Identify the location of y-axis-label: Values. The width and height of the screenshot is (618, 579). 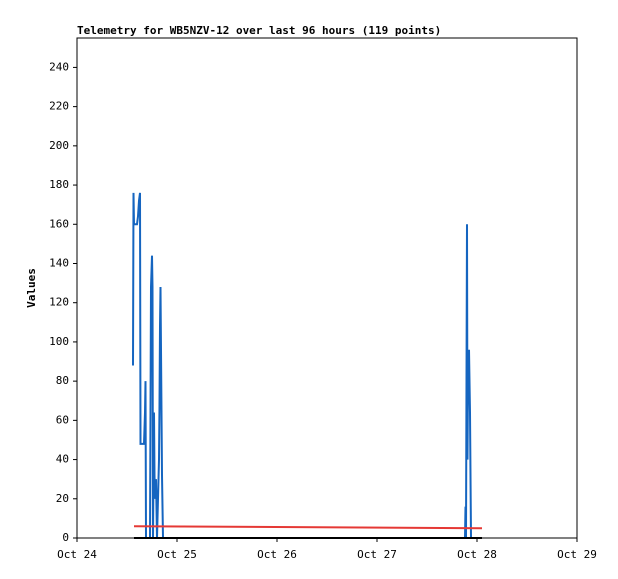
(31, 288).